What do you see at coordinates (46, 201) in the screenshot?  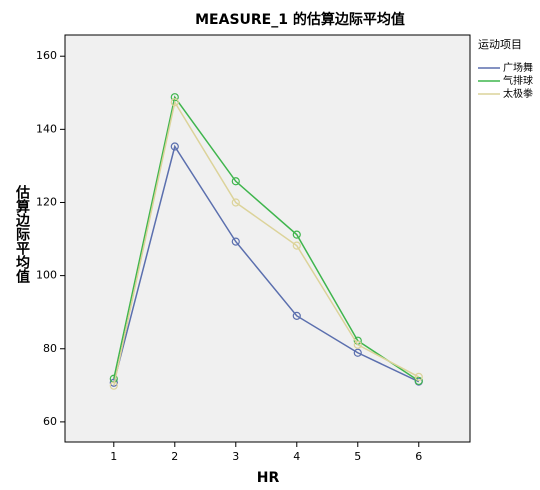 I see `y-tick-label: 120` at bounding box center [46, 201].